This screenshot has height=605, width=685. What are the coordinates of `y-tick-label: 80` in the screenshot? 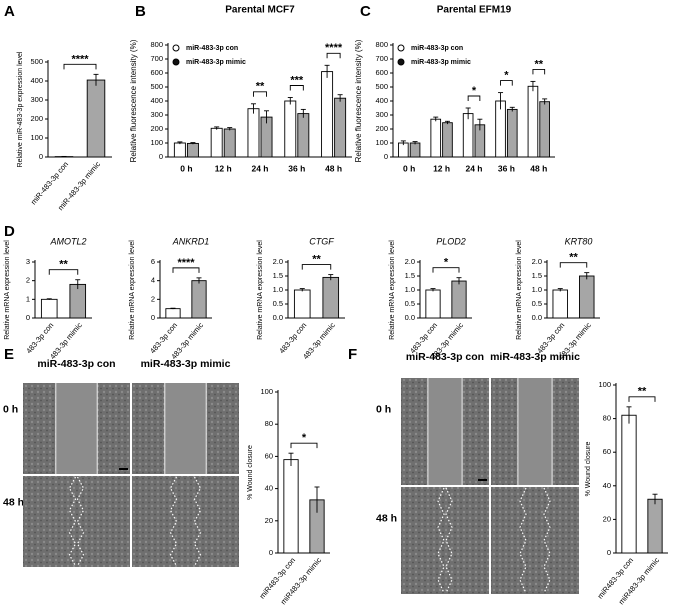 It's located at (269, 423).